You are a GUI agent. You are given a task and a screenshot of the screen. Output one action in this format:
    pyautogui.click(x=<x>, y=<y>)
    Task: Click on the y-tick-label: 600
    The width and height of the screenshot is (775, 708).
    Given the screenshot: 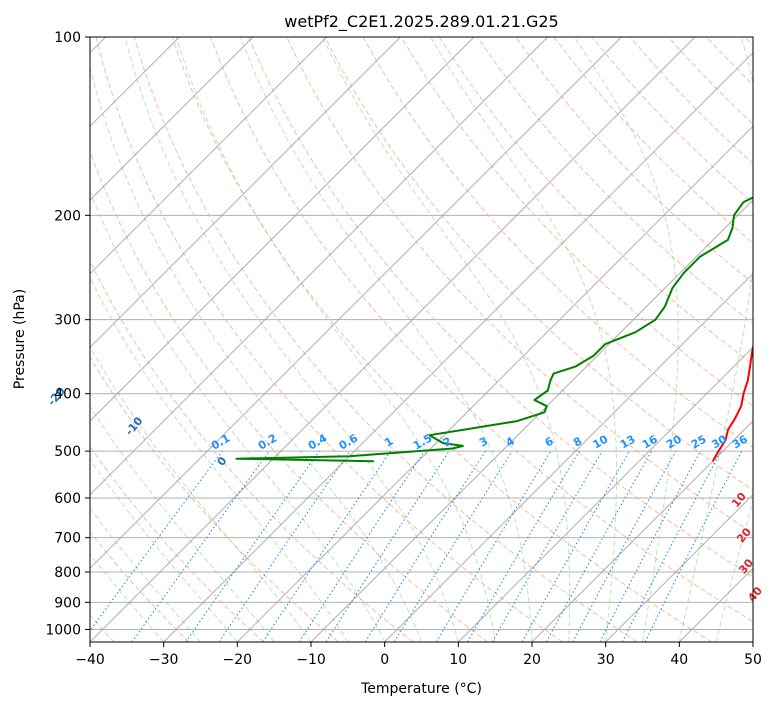 What is the action you would take?
    pyautogui.click(x=67, y=499)
    